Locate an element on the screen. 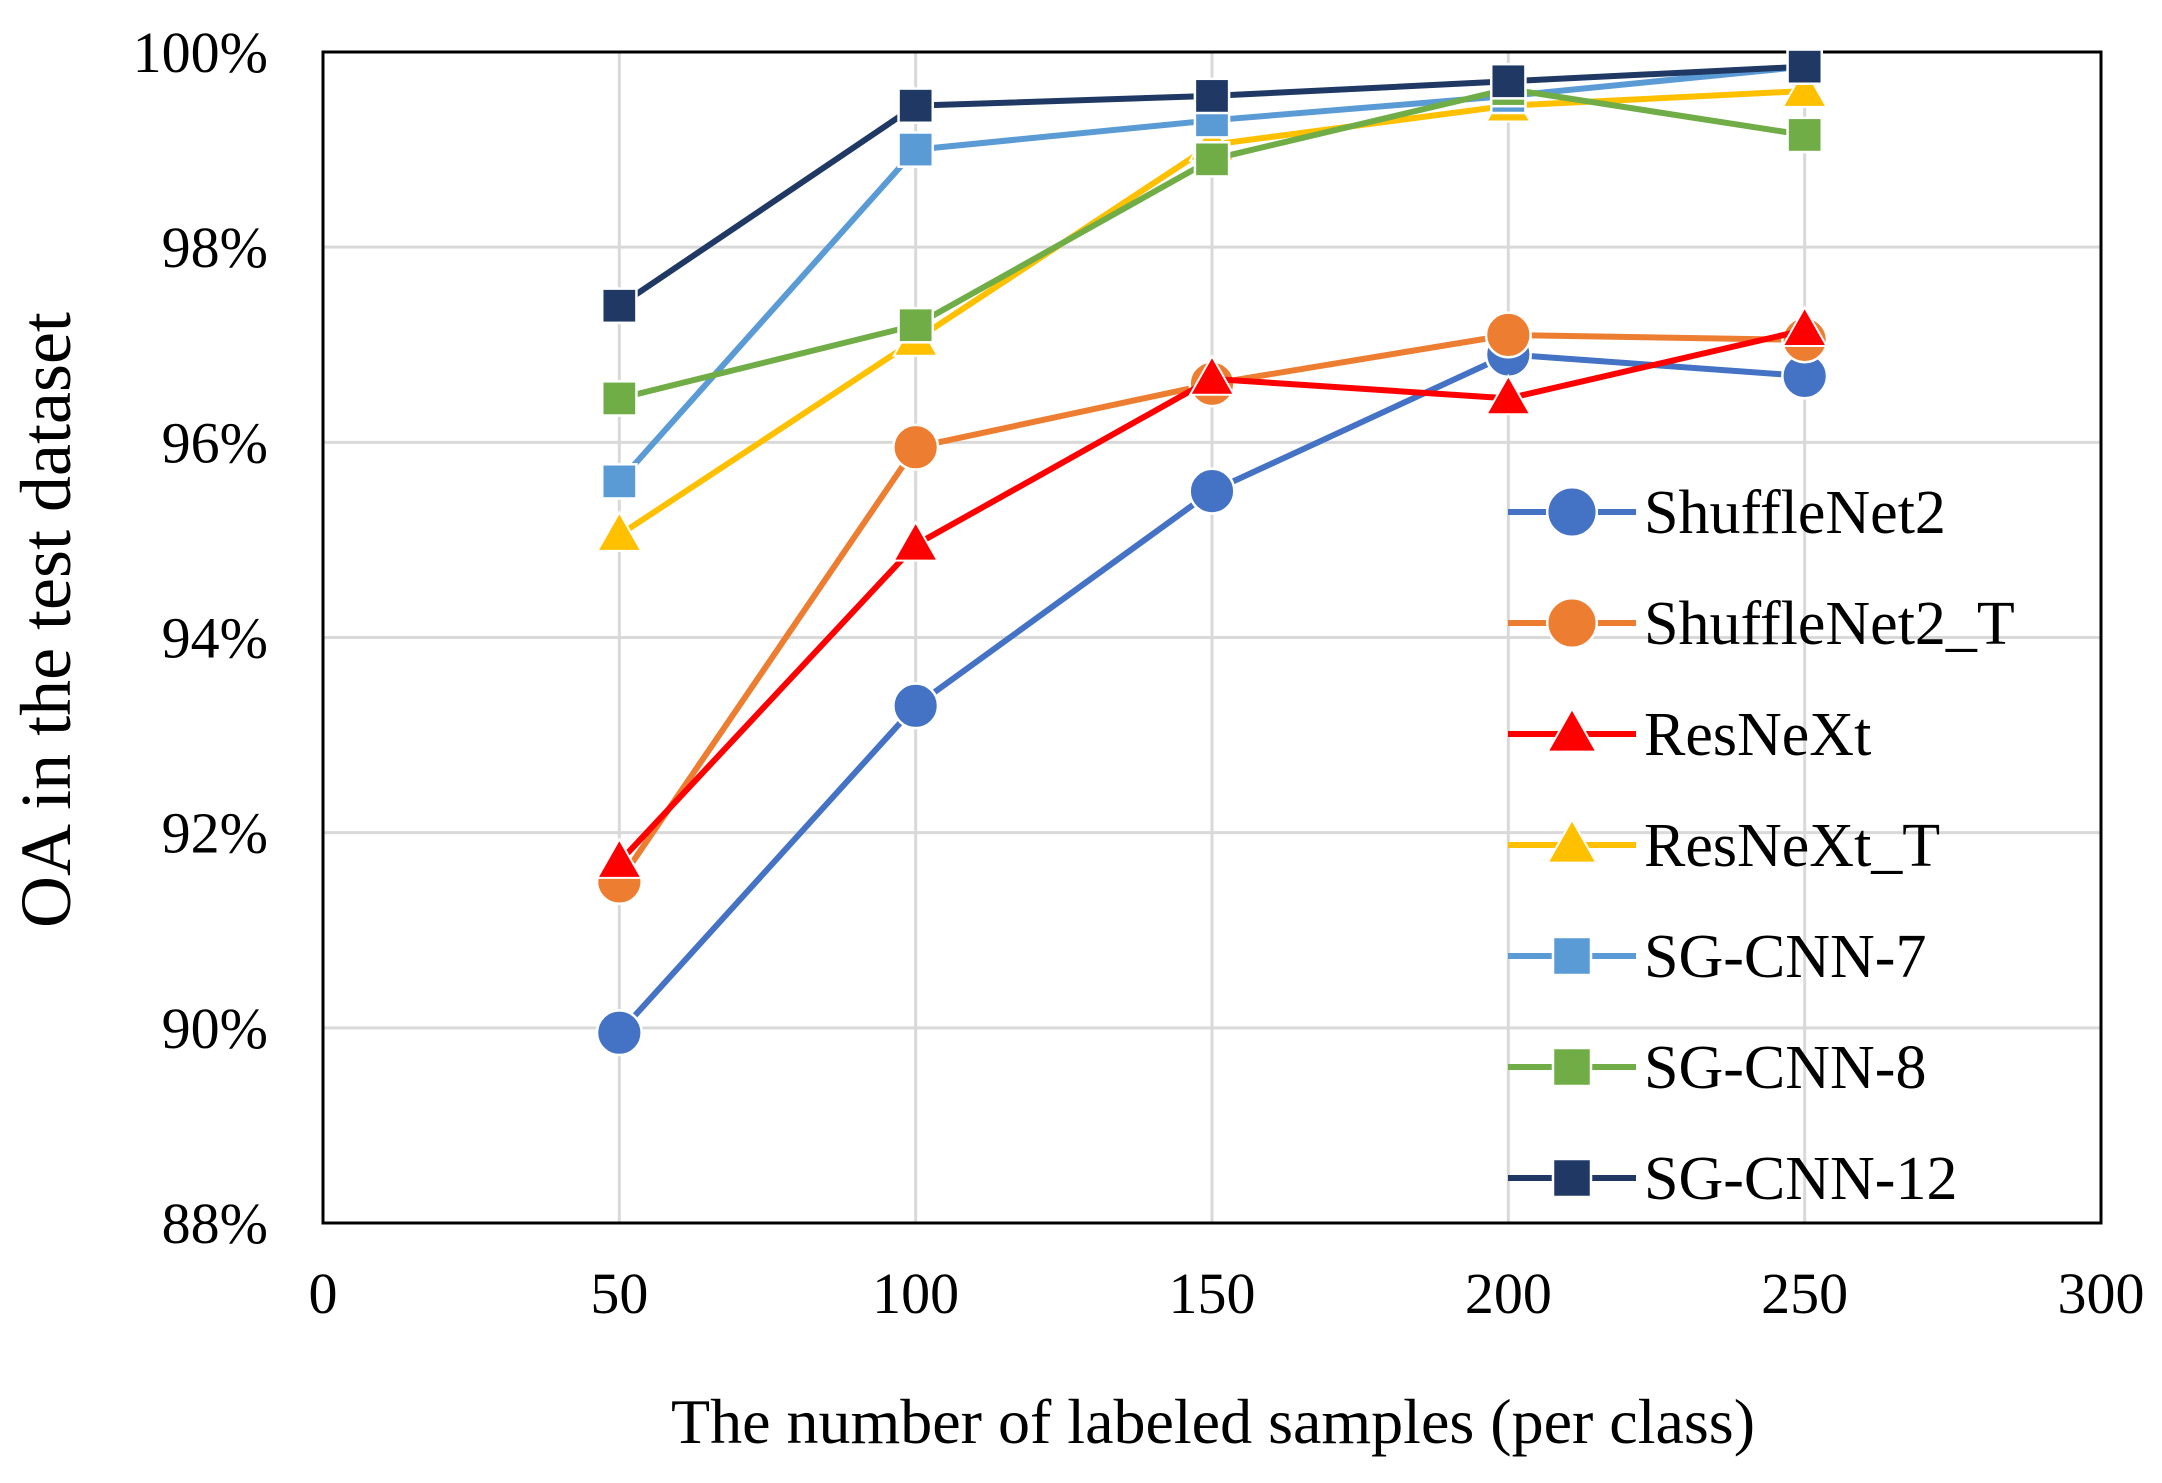  legend-item-sg-cnn-8: SG-CNN-8 is located at coordinates (1717, 1068).